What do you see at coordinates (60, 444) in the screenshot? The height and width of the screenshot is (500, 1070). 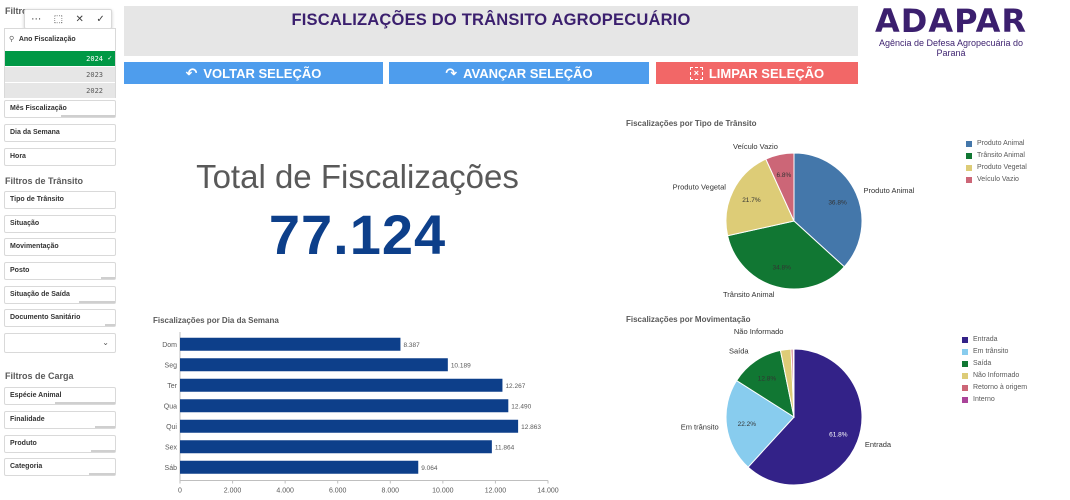 I see `filter-produto: Produto` at bounding box center [60, 444].